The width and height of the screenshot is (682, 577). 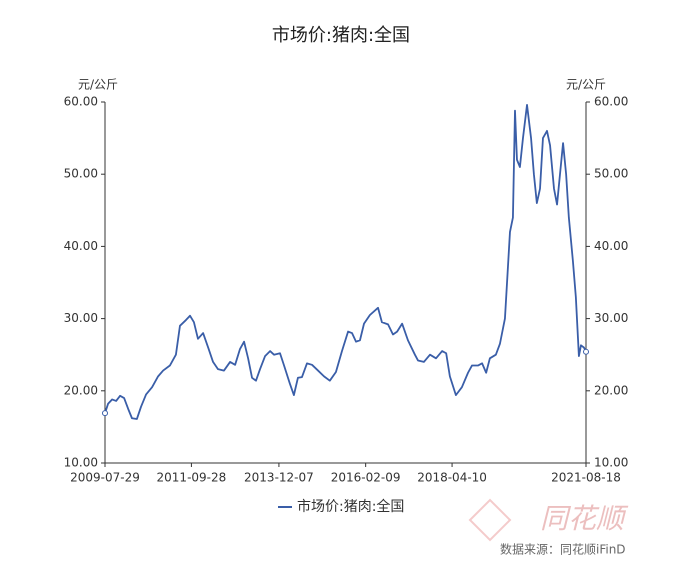 What do you see at coordinates (563, 549) in the screenshot?
I see `source-note: 数据来源：同花顺iFinD` at bounding box center [563, 549].